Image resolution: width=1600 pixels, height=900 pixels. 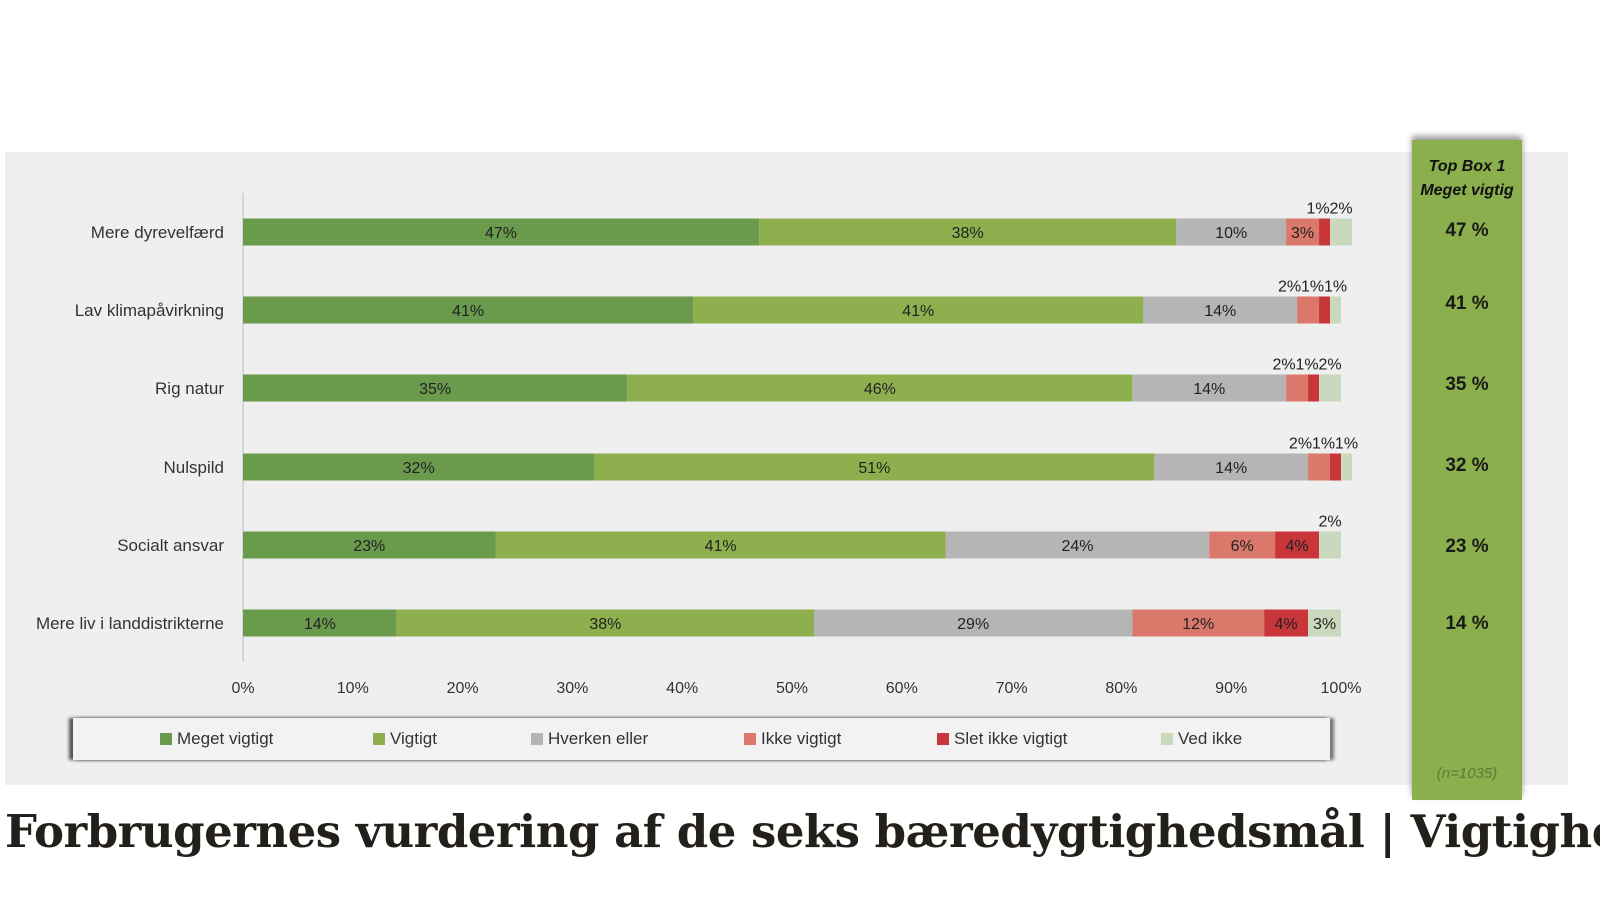 I want to click on sample-size: (n=1035), so click(x=1467, y=773).